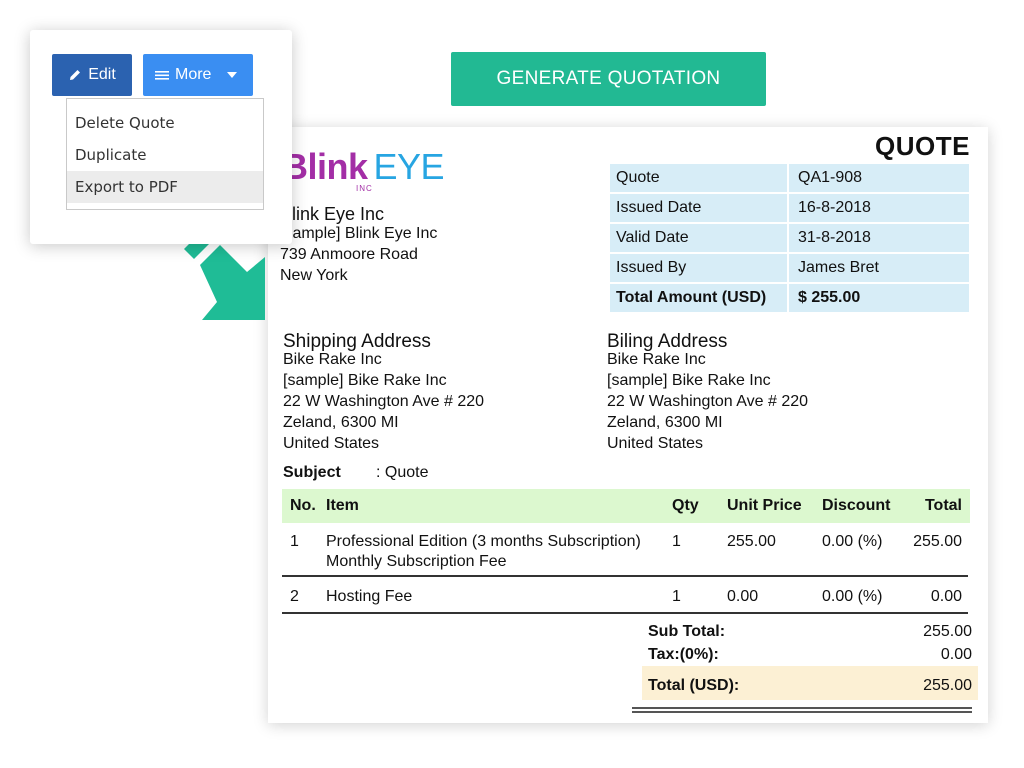 The image size is (1024, 768). What do you see at coordinates (332, 359) in the screenshot?
I see `shipping-address-line: Bike Rake Inc` at bounding box center [332, 359].